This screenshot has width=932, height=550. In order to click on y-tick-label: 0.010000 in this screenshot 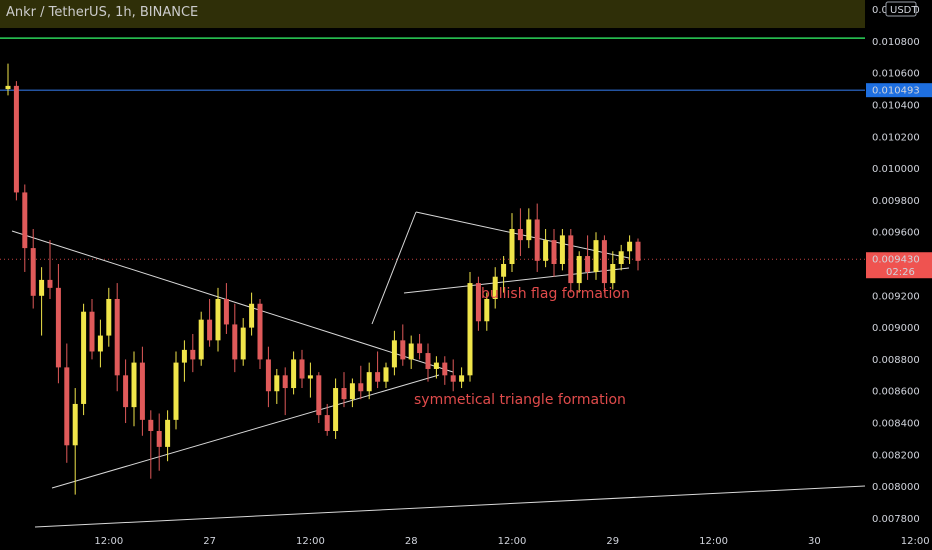, I will do `click(896, 169)`.